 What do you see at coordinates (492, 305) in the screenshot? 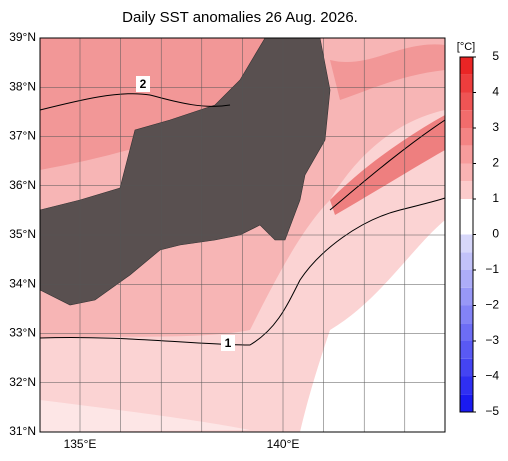
I see `colorbar-tick-label: −2` at bounding box center [492, 305].